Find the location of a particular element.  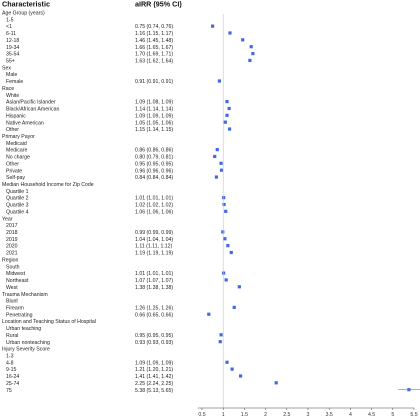

category-label: Injury Severity Score is located at coordinates (26, 350).